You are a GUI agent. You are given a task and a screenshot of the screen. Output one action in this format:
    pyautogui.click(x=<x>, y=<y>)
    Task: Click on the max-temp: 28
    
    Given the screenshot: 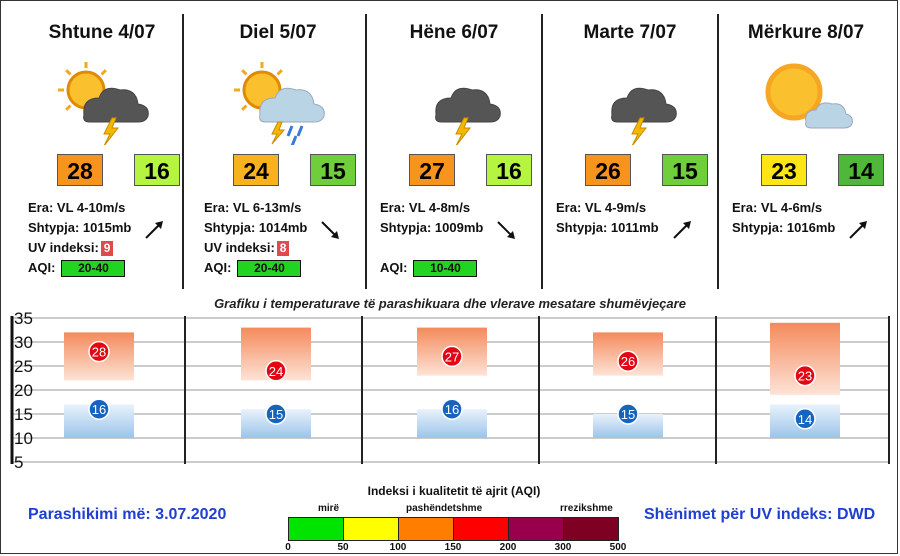 What is the action you would take?
    pyautogui.click(x=80, y=170)
    